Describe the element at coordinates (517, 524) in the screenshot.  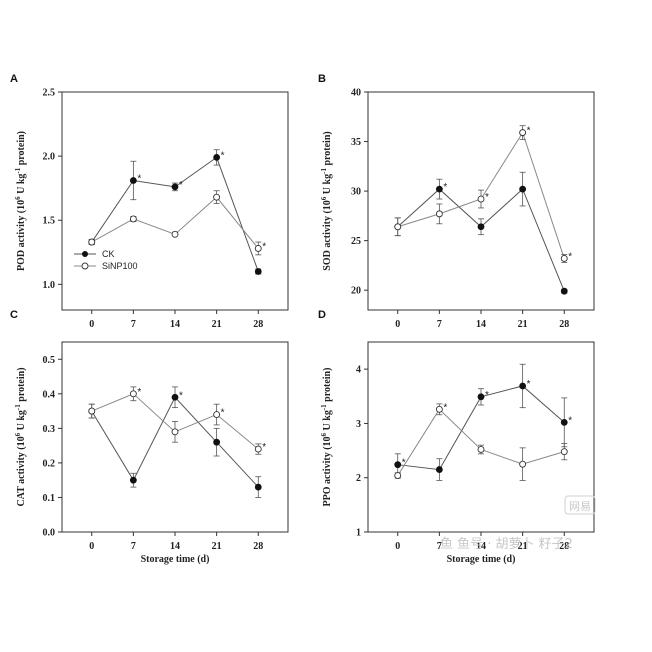
I see `watermark: 鱼 鱼号 · 胡萝卜 籽子2 网易` at that location.